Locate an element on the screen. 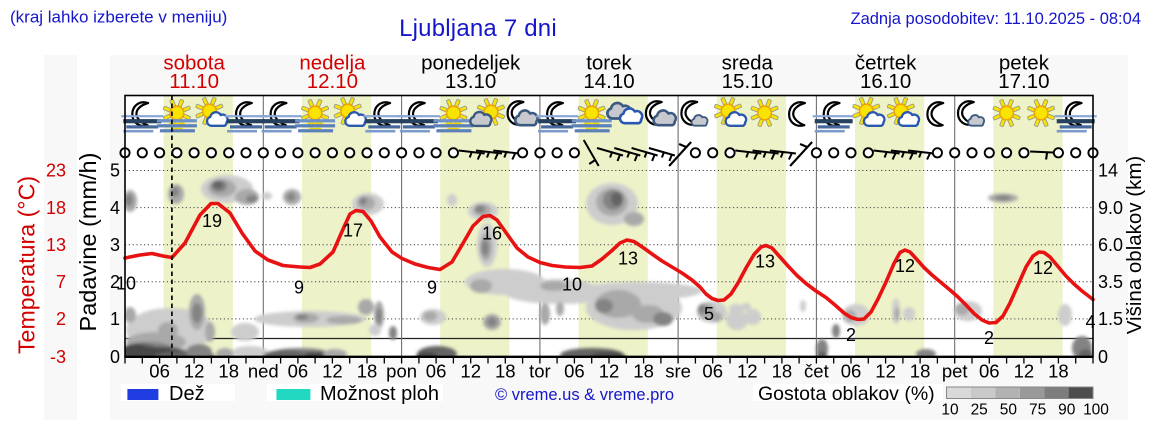  svg-text: čet is located at coordinates (816, 371).